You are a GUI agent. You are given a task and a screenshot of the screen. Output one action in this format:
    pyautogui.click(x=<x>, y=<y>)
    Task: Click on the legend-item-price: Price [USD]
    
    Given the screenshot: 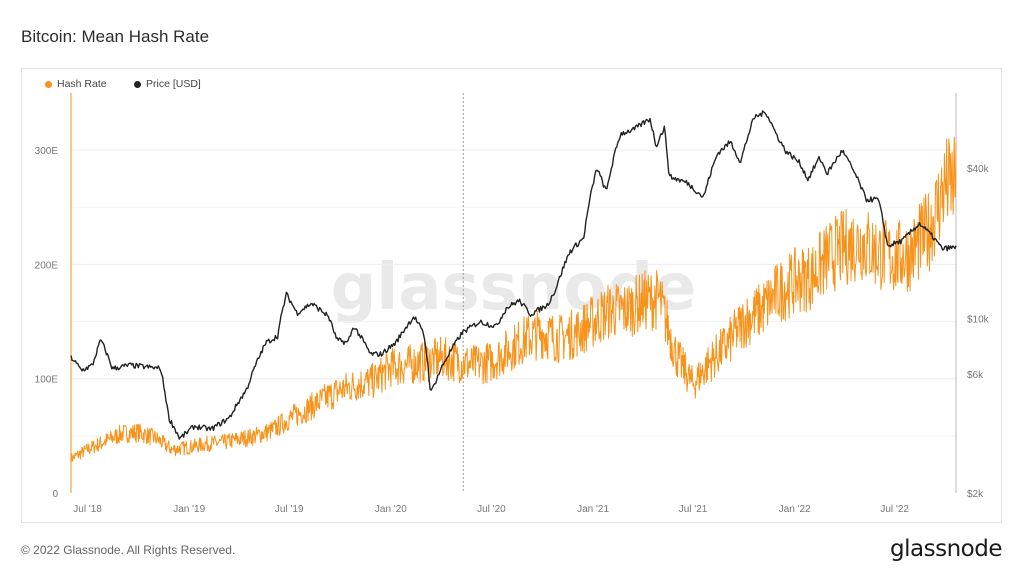 What is the action you would take?
    pyautogui.click(x=167, y=84)
    